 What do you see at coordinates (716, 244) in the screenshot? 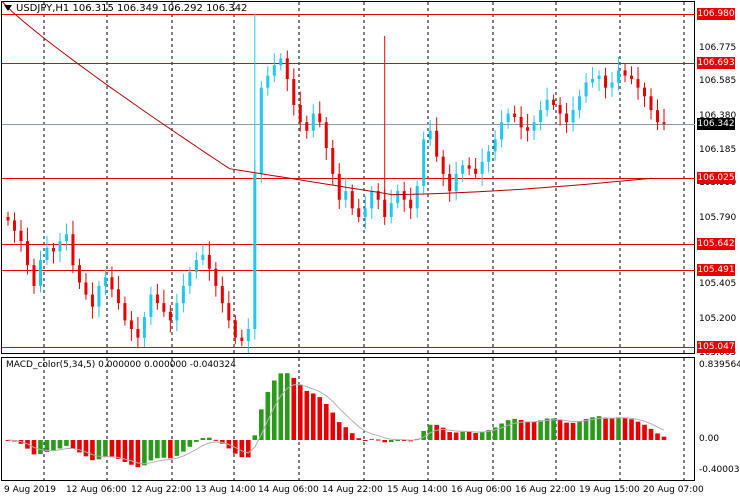
I see `level-price-tag: 105.642` at bounding box center [716, 244].